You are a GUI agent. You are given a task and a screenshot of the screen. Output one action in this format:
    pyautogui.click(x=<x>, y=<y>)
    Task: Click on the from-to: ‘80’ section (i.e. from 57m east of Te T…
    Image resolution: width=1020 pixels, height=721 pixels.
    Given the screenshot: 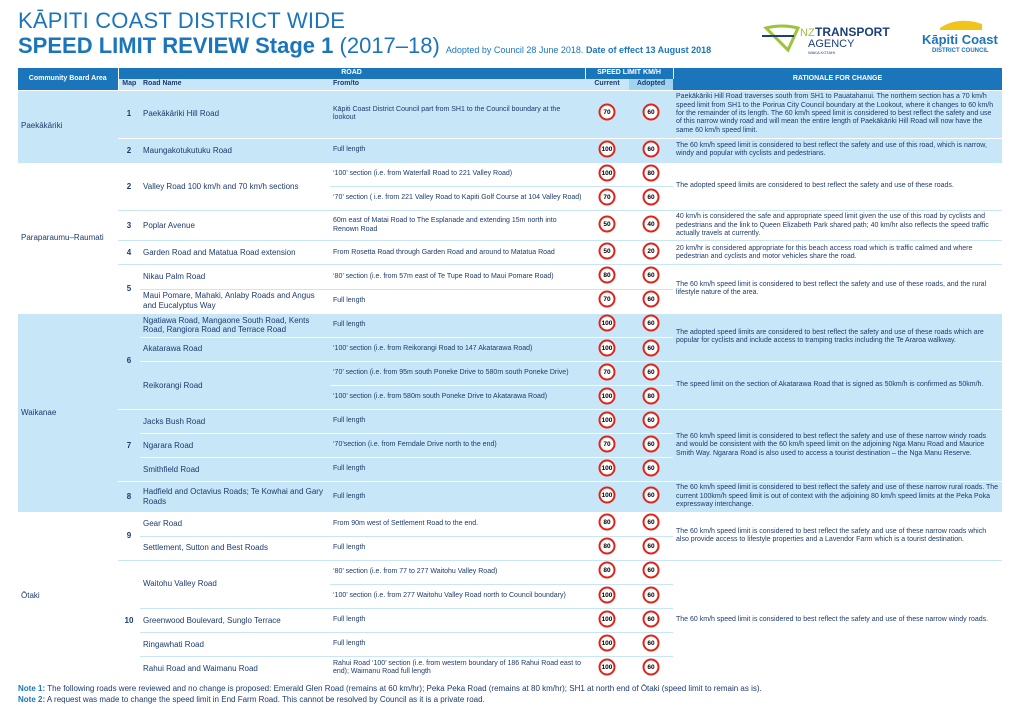 What is the action you would take?
    pyautogui.click(x=458, y=277)
    